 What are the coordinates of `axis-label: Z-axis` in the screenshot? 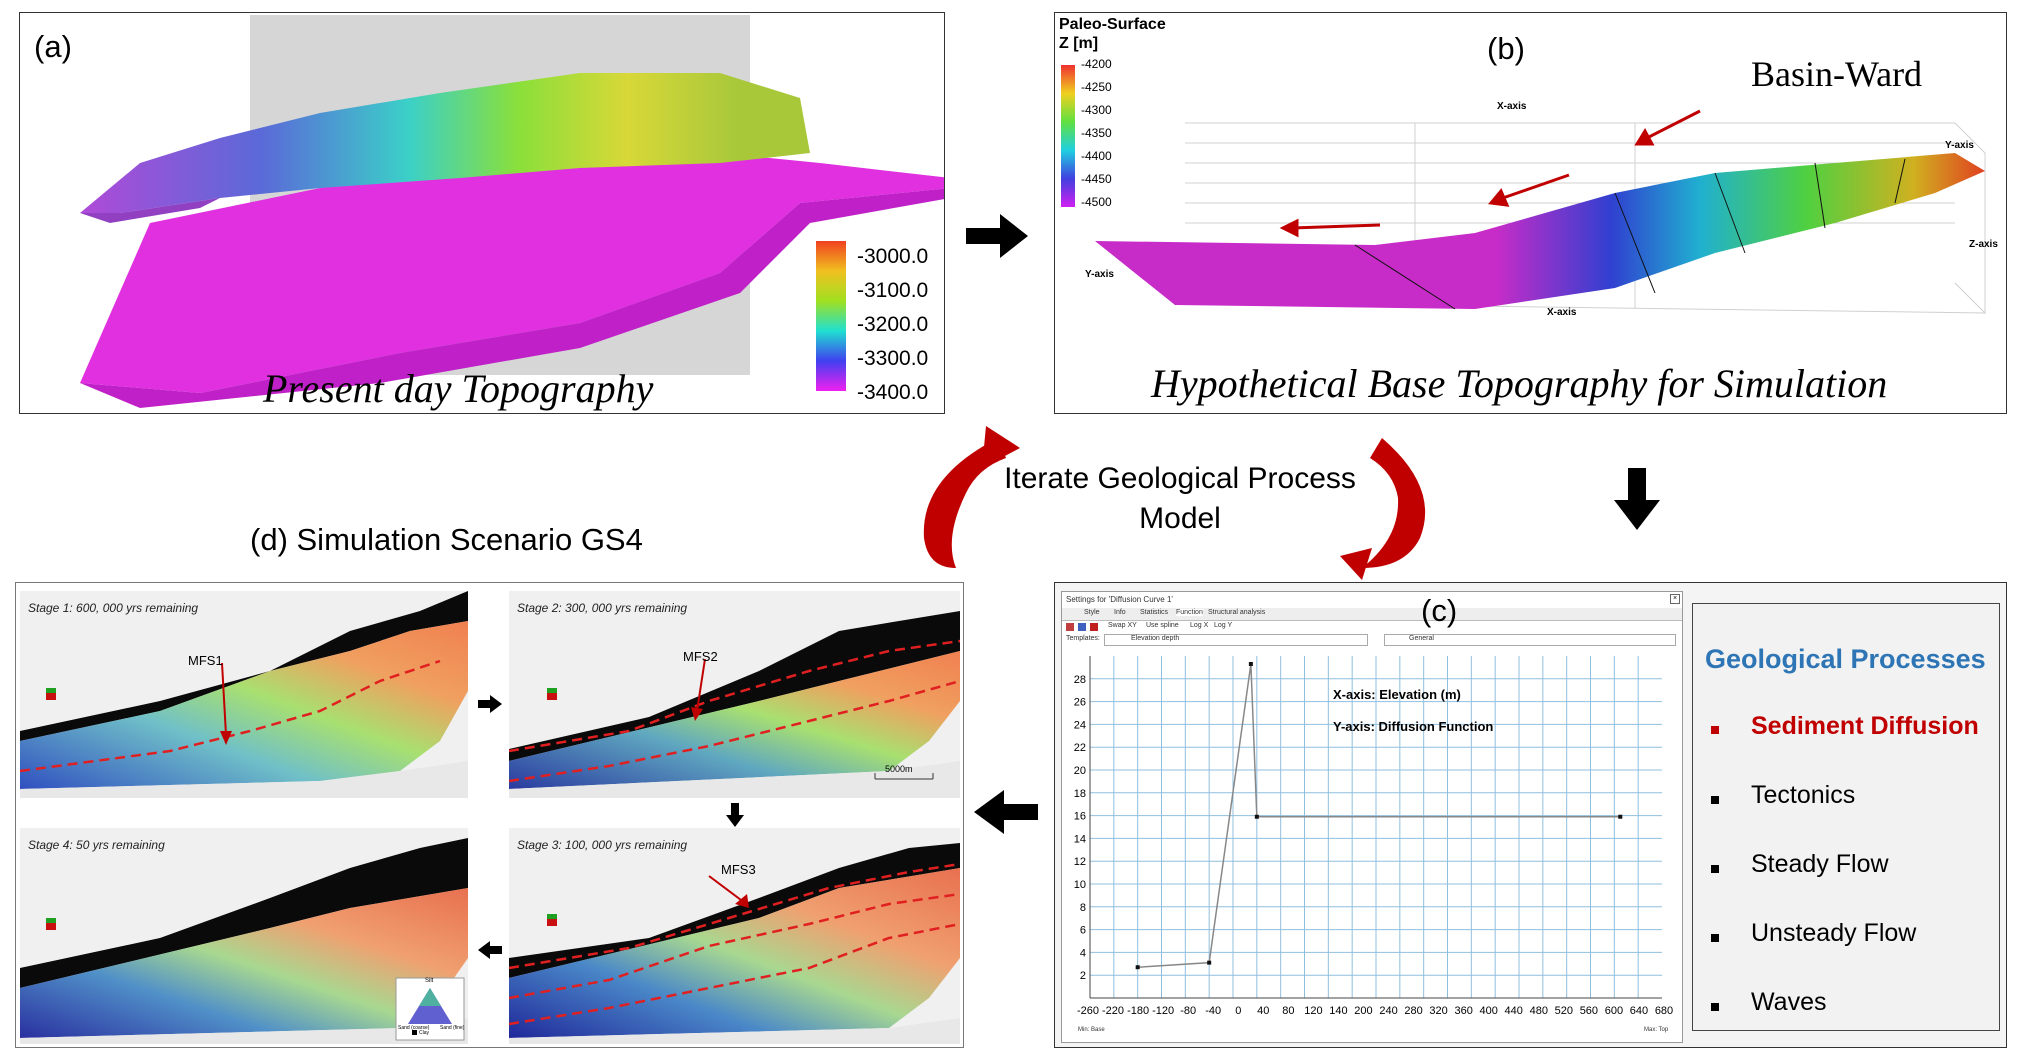 It's located at (1983, 244).